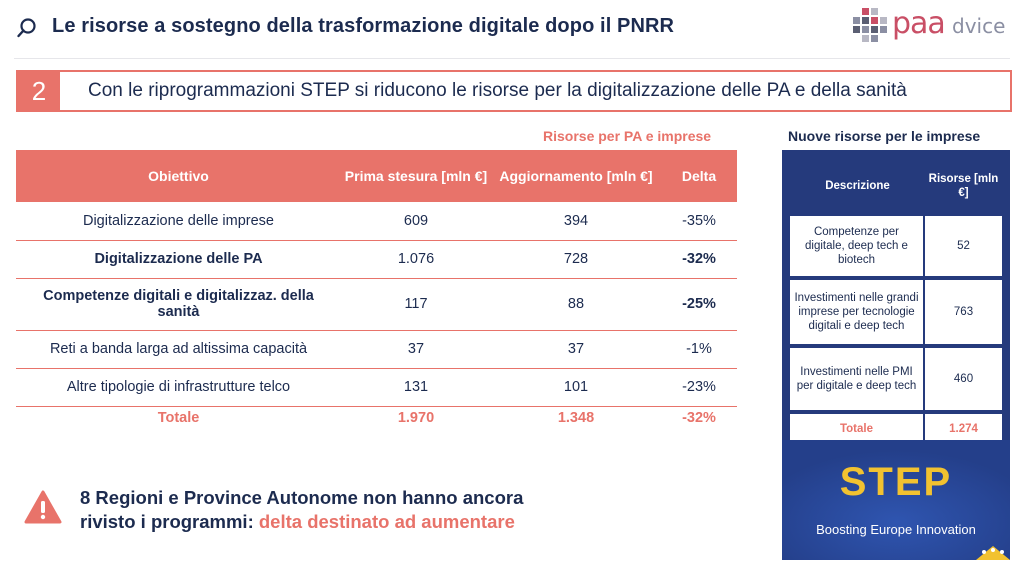 The height and width of the screenshot is (570, 1024). What do you see at coordinates (416, 176) in the screenshot?
I see `col-header-prima-stesura: Prima stesura [mln €]` at bounding box center [416, 176].